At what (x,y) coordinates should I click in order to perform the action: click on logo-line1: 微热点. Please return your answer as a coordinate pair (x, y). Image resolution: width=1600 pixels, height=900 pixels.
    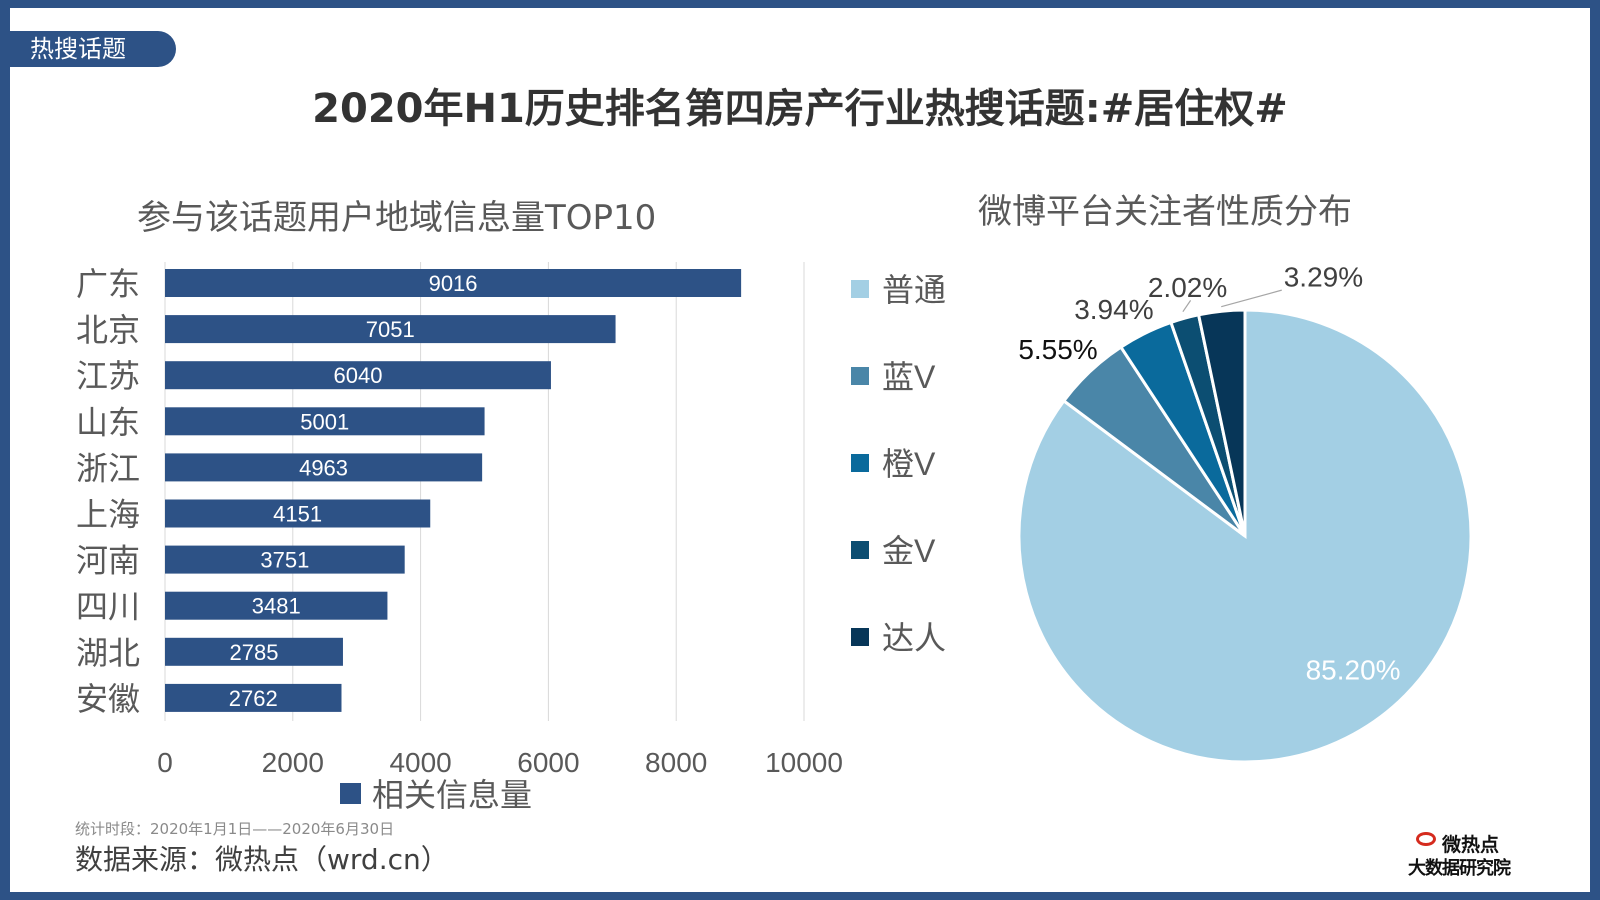
    Looking at the image, I should click on (1471, 845).